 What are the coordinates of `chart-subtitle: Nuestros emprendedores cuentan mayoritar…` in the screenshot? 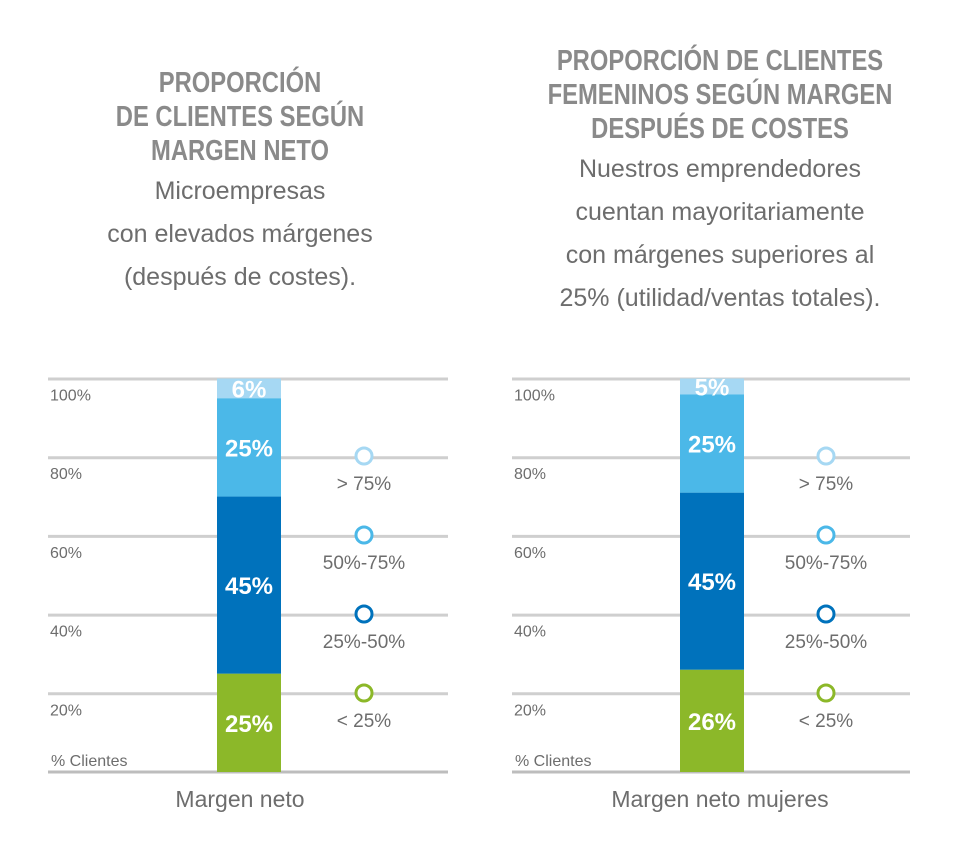 It's located at (720, 233).